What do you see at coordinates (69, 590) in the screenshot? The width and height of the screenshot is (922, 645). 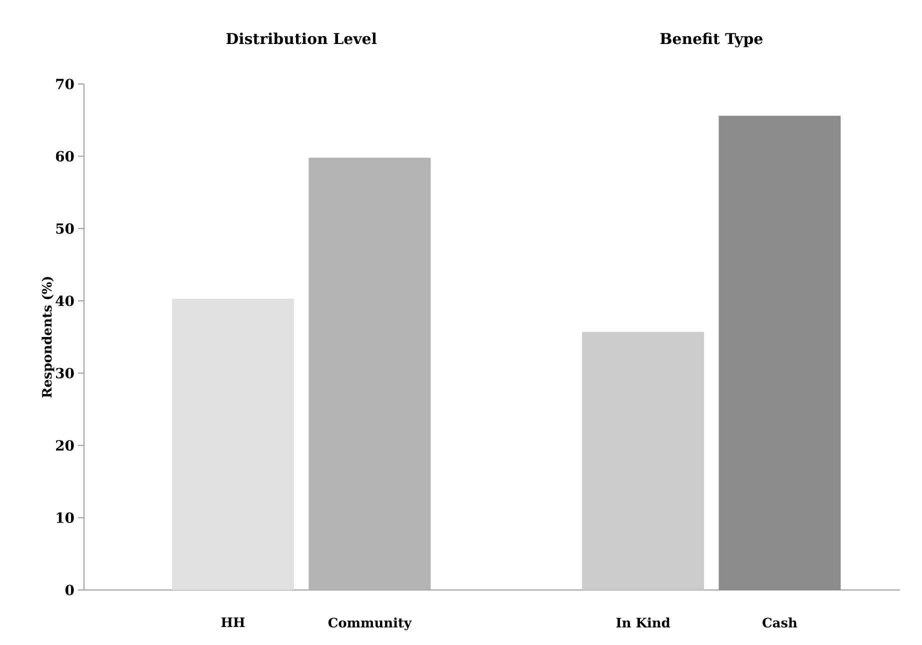 I see `y-tick-label: 0` at bounding box center [69, 590].